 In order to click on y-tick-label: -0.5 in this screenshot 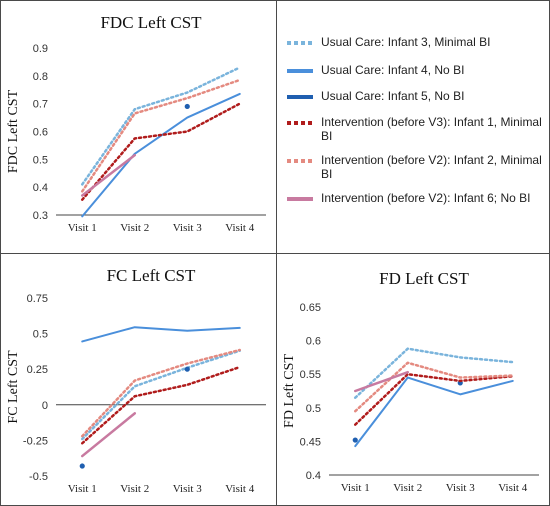, I will do `click(38, 477)`.